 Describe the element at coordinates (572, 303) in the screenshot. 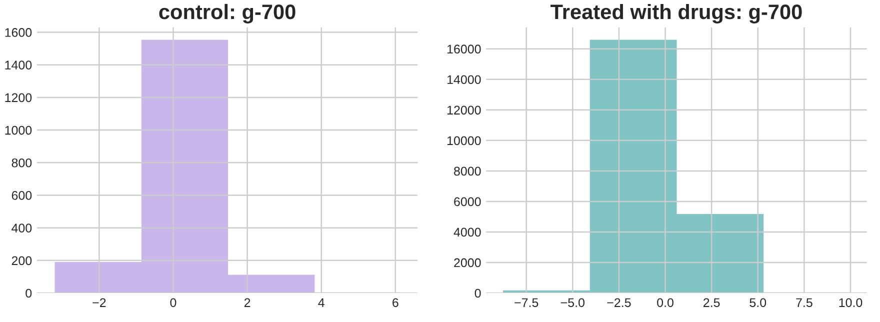

I see `x-tick-label: −5.0` at that location.